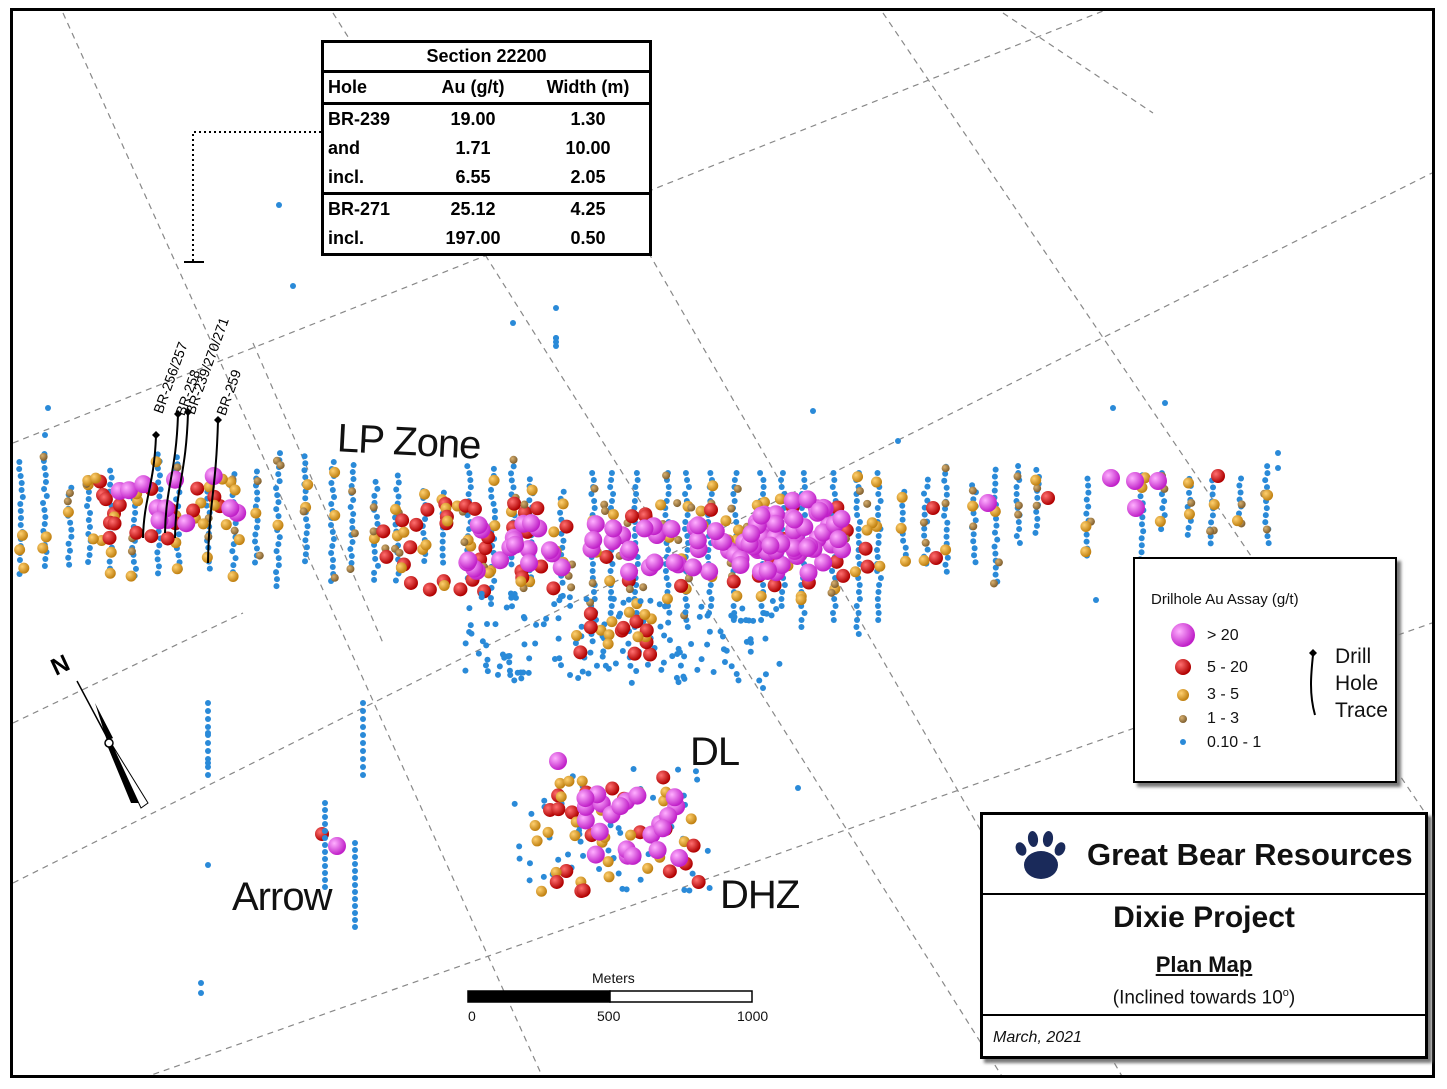 This screenshot has width=1447, height=1089. Describe the element at coordinates (1223, 694) in the screenshot. I see `legend-item-3to5: 3 - 5` at that location.